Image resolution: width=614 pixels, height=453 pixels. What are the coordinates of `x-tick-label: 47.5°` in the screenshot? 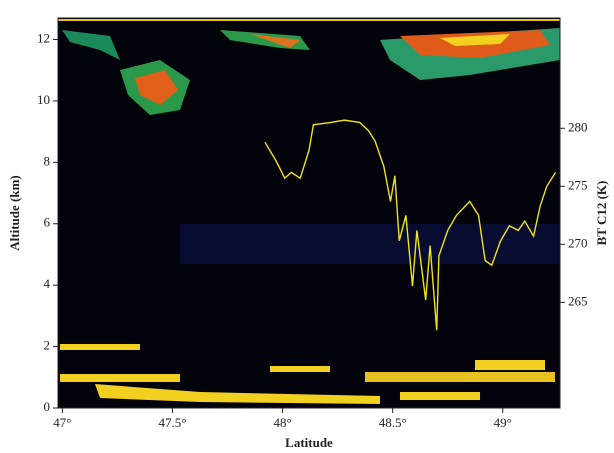 It's located at (173, 422).